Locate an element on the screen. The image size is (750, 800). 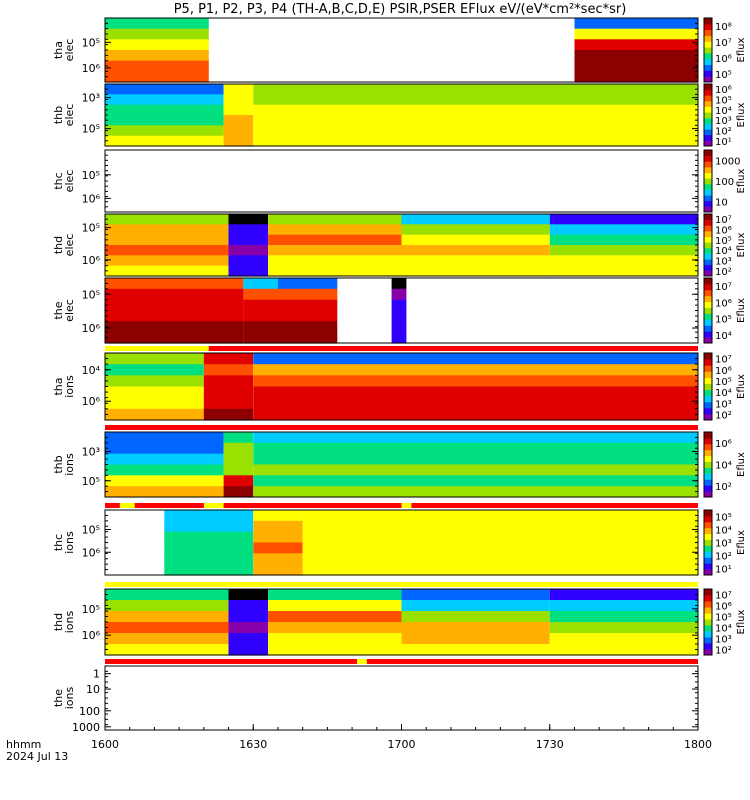
x-tick-label: 1700 is located at coordinates (402, 744).